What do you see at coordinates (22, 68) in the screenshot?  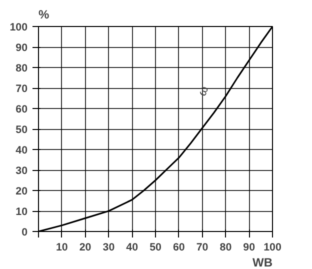 I see `y-tick-label: 80` at bounding box center [22, 68].